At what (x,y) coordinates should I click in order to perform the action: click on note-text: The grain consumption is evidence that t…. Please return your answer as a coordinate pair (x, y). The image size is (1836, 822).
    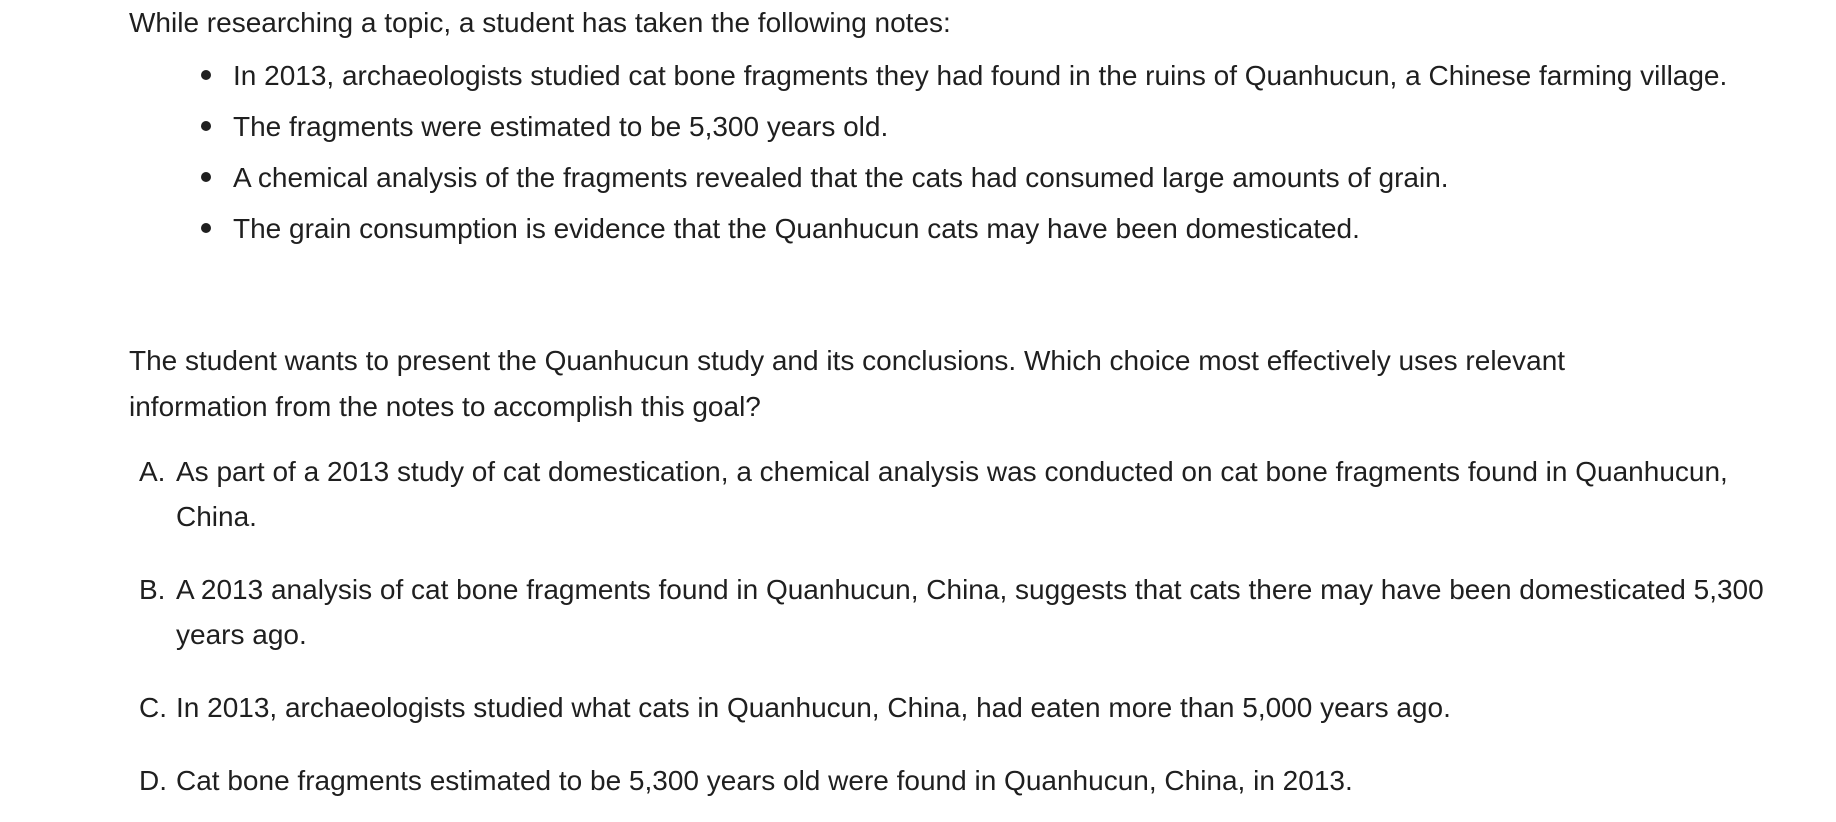
    Looking at the image, I should click on (796, 228).